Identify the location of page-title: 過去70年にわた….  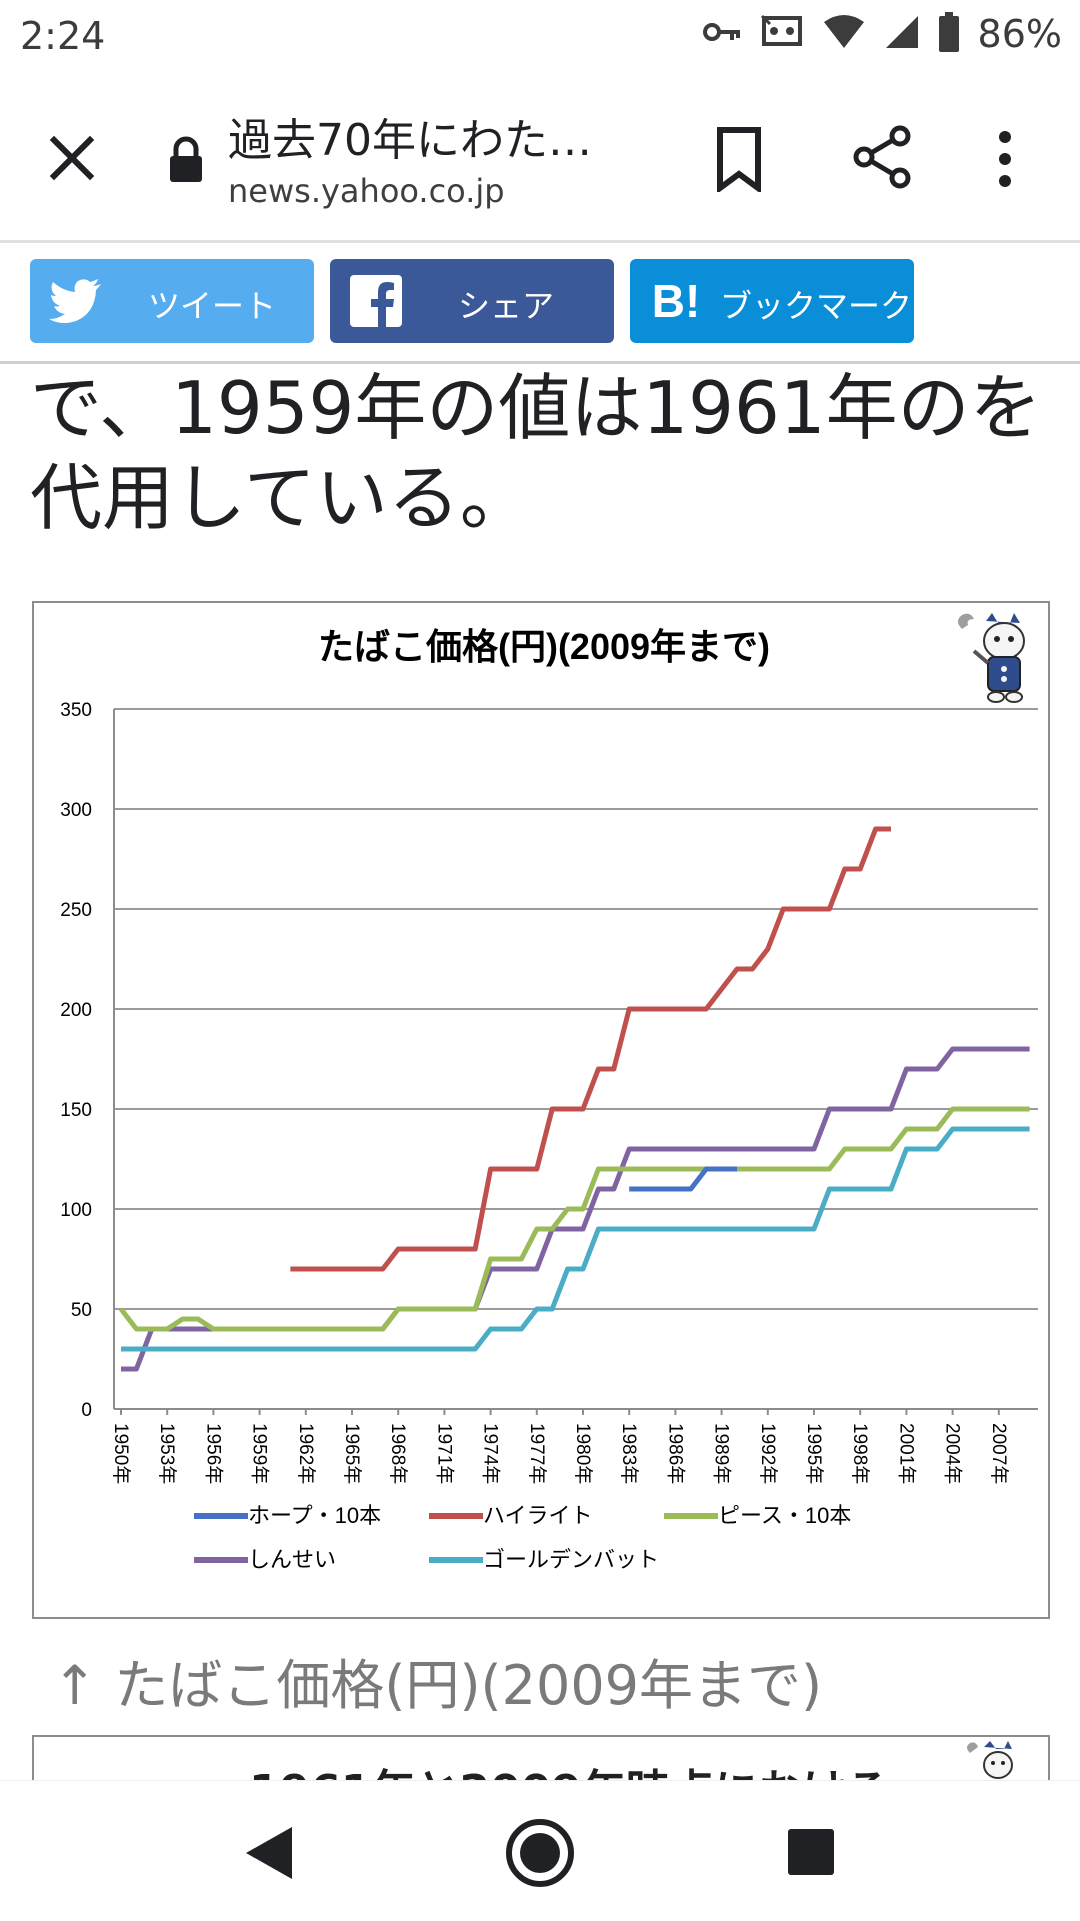
(410, 140).